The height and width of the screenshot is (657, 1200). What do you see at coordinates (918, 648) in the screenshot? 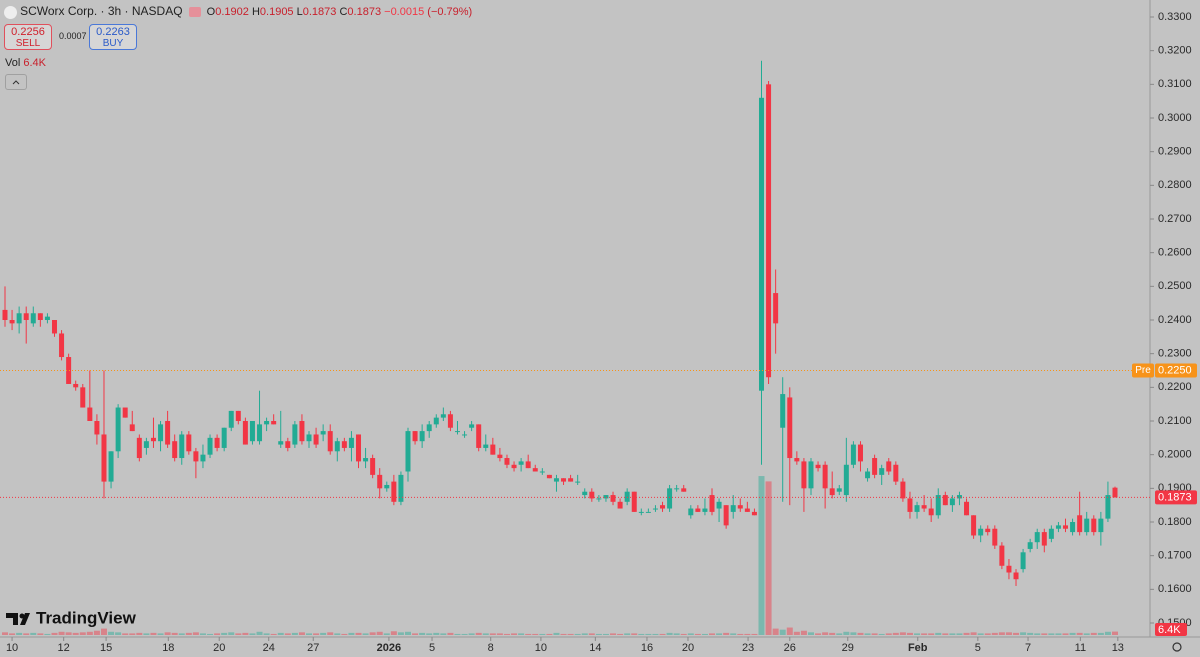
I see `x-tick-label: Feb` at bounding box center [918, 648].